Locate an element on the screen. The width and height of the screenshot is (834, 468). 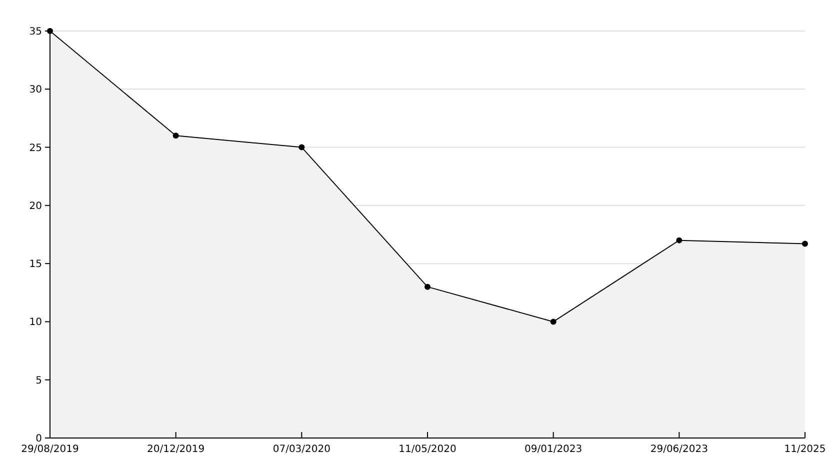
y-tick-label: 15 is located at coordinates (35, 264).